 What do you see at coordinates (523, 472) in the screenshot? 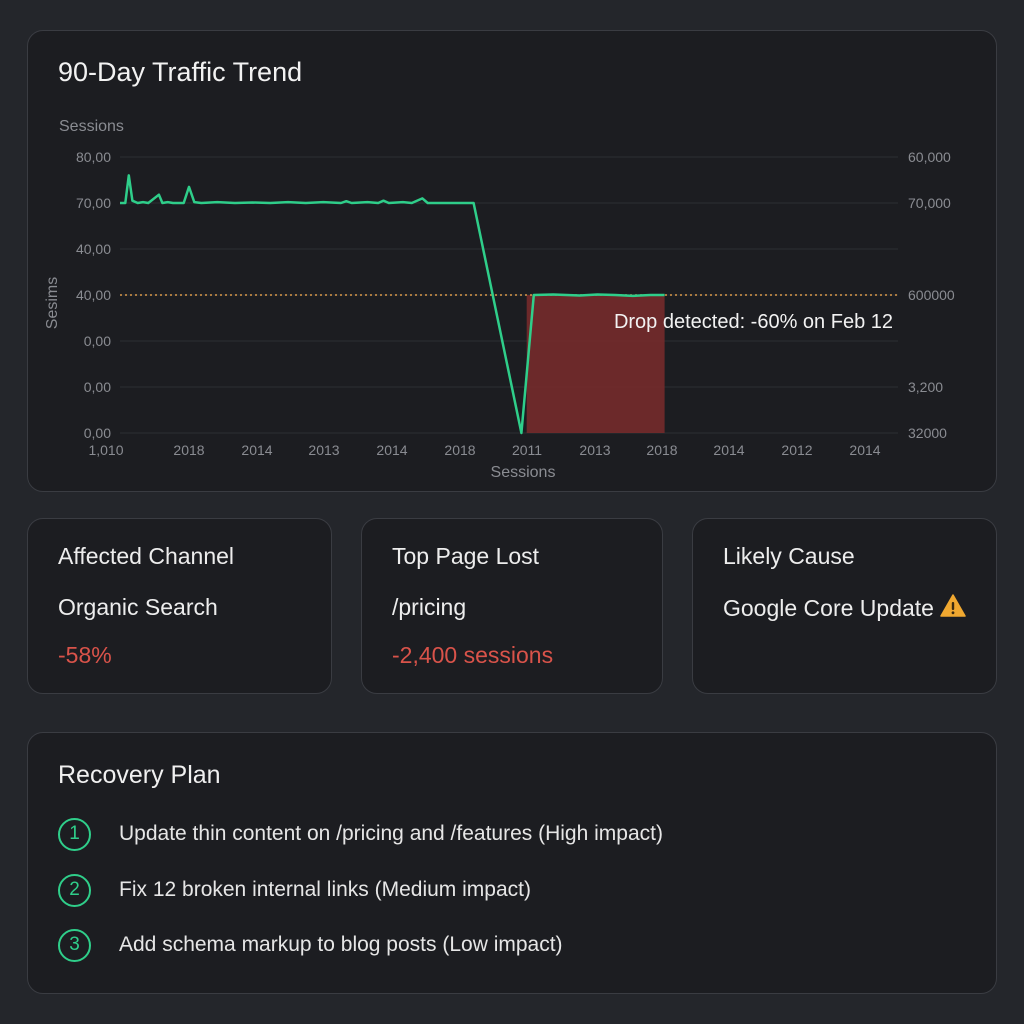
I see `x-axis-label: Sessions` at bounding box center [523, 472].